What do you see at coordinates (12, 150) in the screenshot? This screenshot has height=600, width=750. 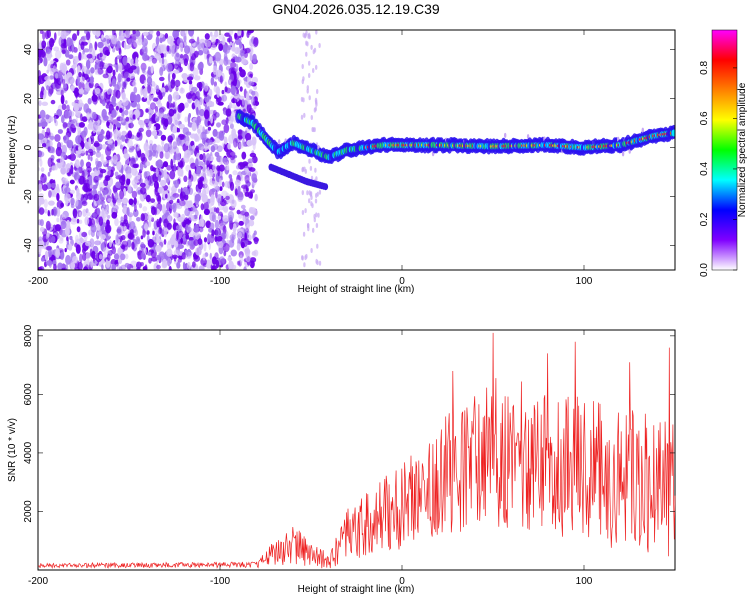 I see `spectrogram-y-label: Frequency (Hz)` at bounding box center [12, 150].